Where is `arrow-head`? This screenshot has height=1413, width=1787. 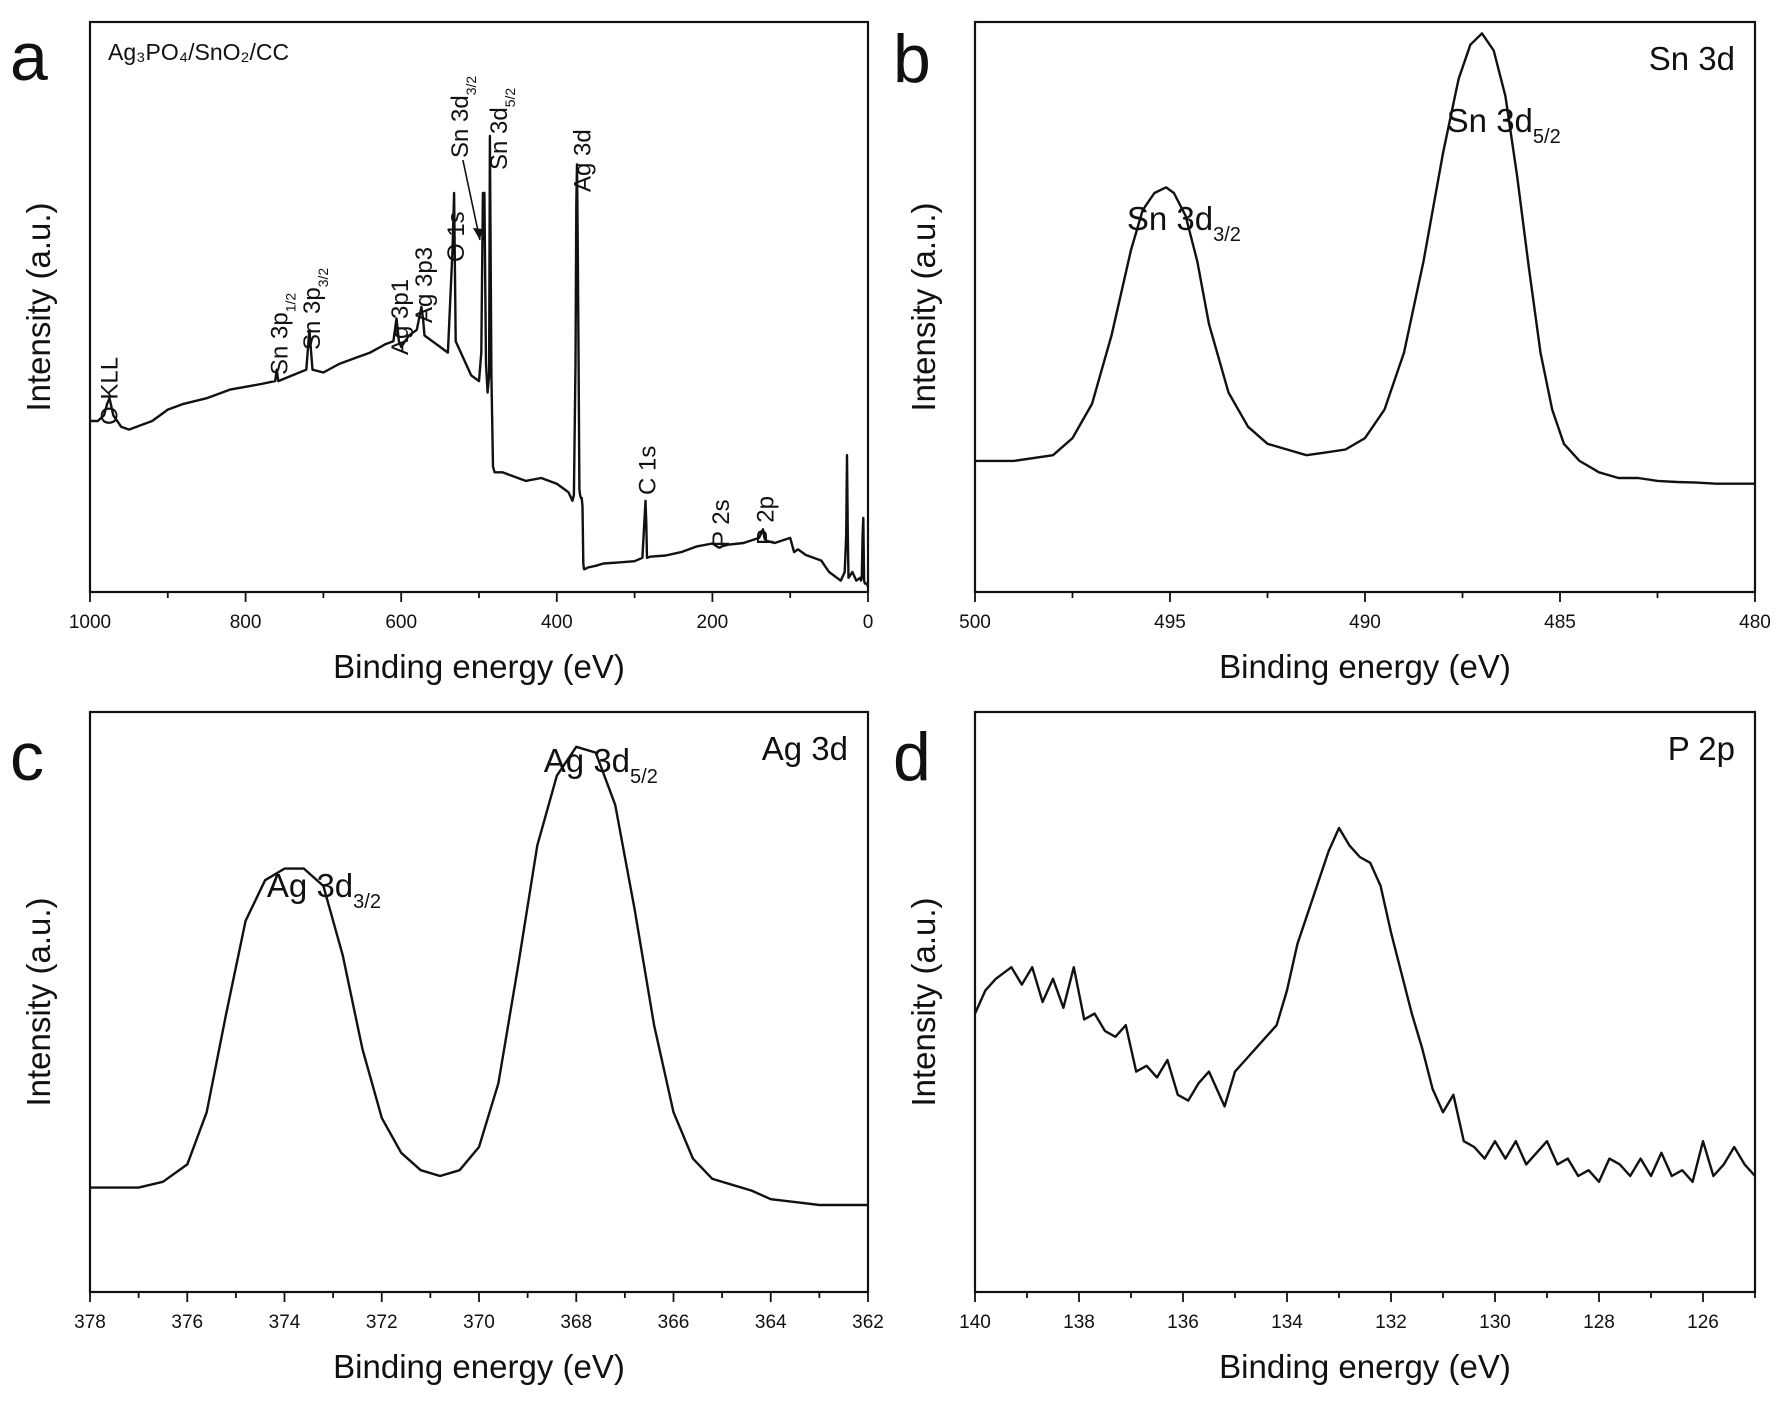
arrow-head is located at coordinates (477, 234).